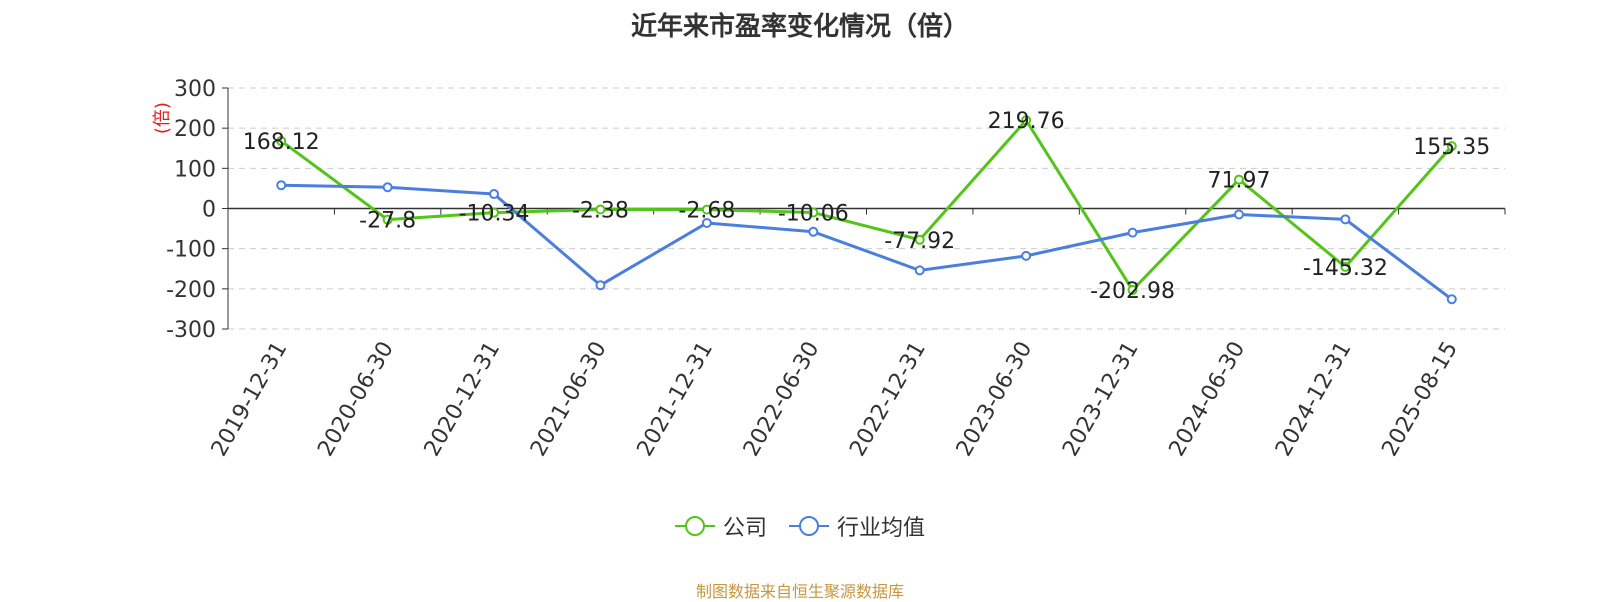  What do you see at coordinates (881, 528) in the screenshot?
I see `legend-label-industry: 行业均值` at bounding box center [881, 528].